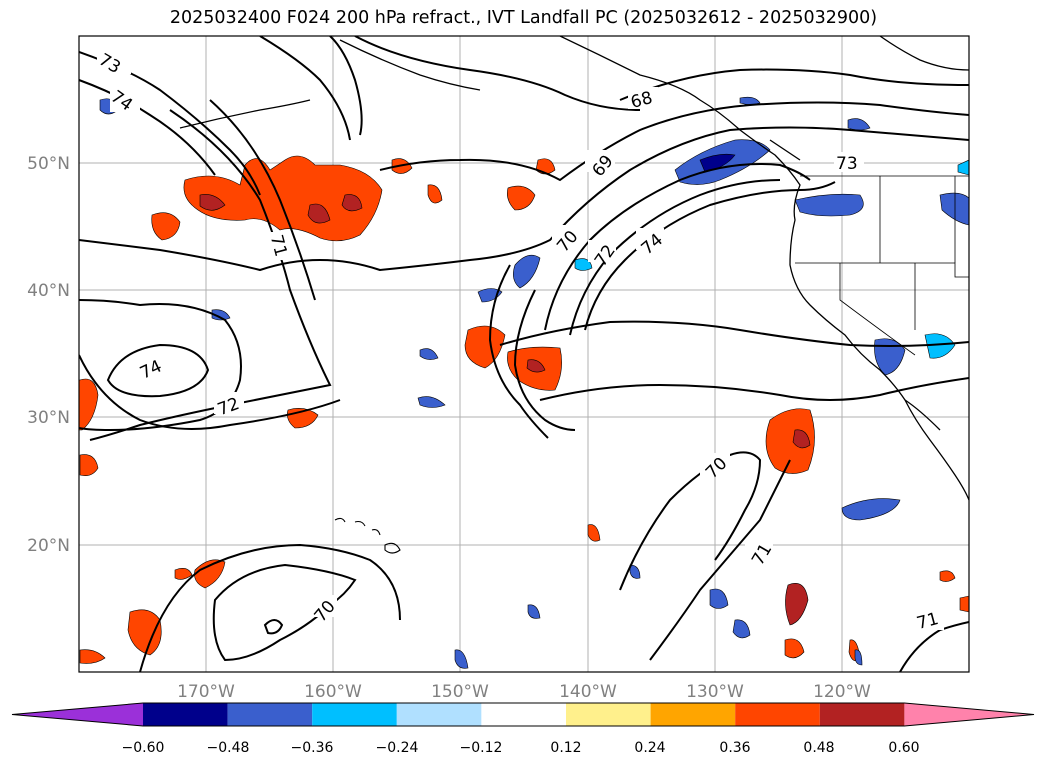  Describe the element at coordinates (48, 546) in the screenshot. I see `lat-label: 20°N` at that location.